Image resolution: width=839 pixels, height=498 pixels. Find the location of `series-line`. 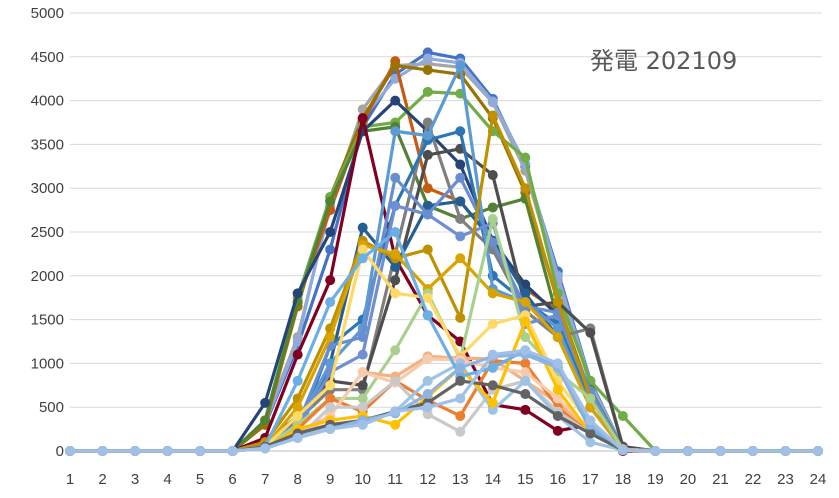

series-line is located at coordinates (444, 416).